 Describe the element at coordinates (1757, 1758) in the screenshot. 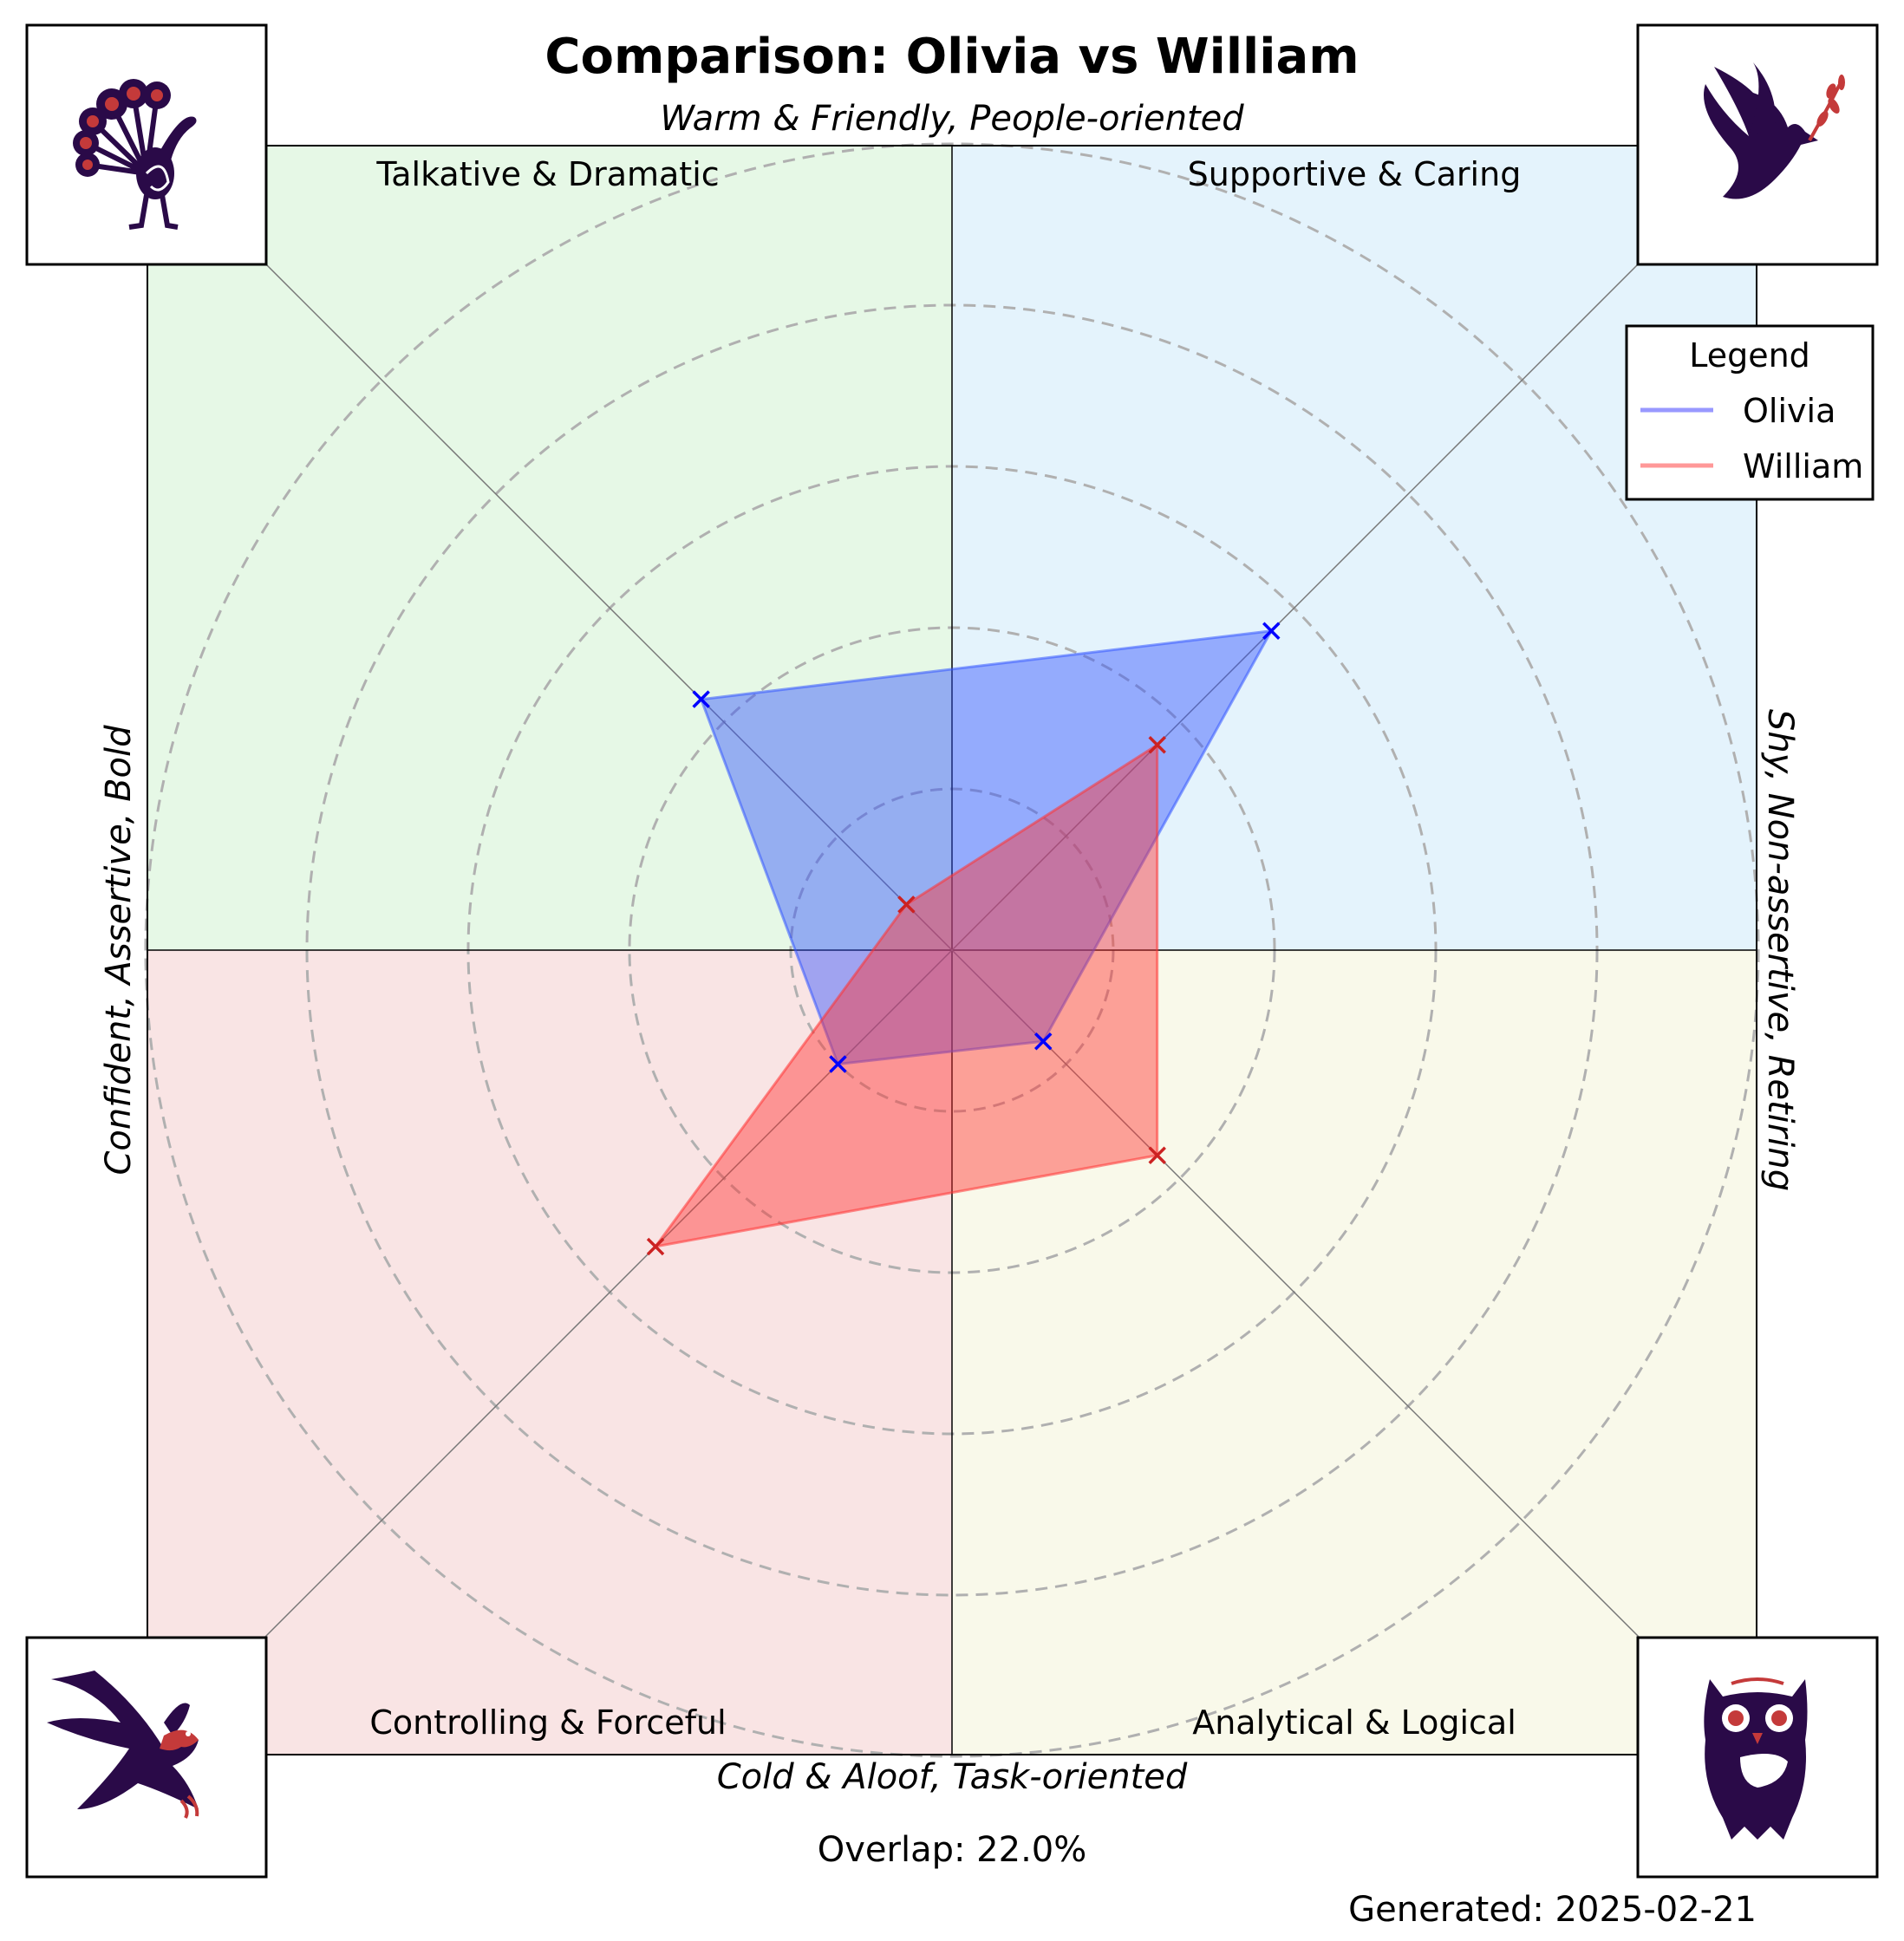

I see `owl-icon` at that location.